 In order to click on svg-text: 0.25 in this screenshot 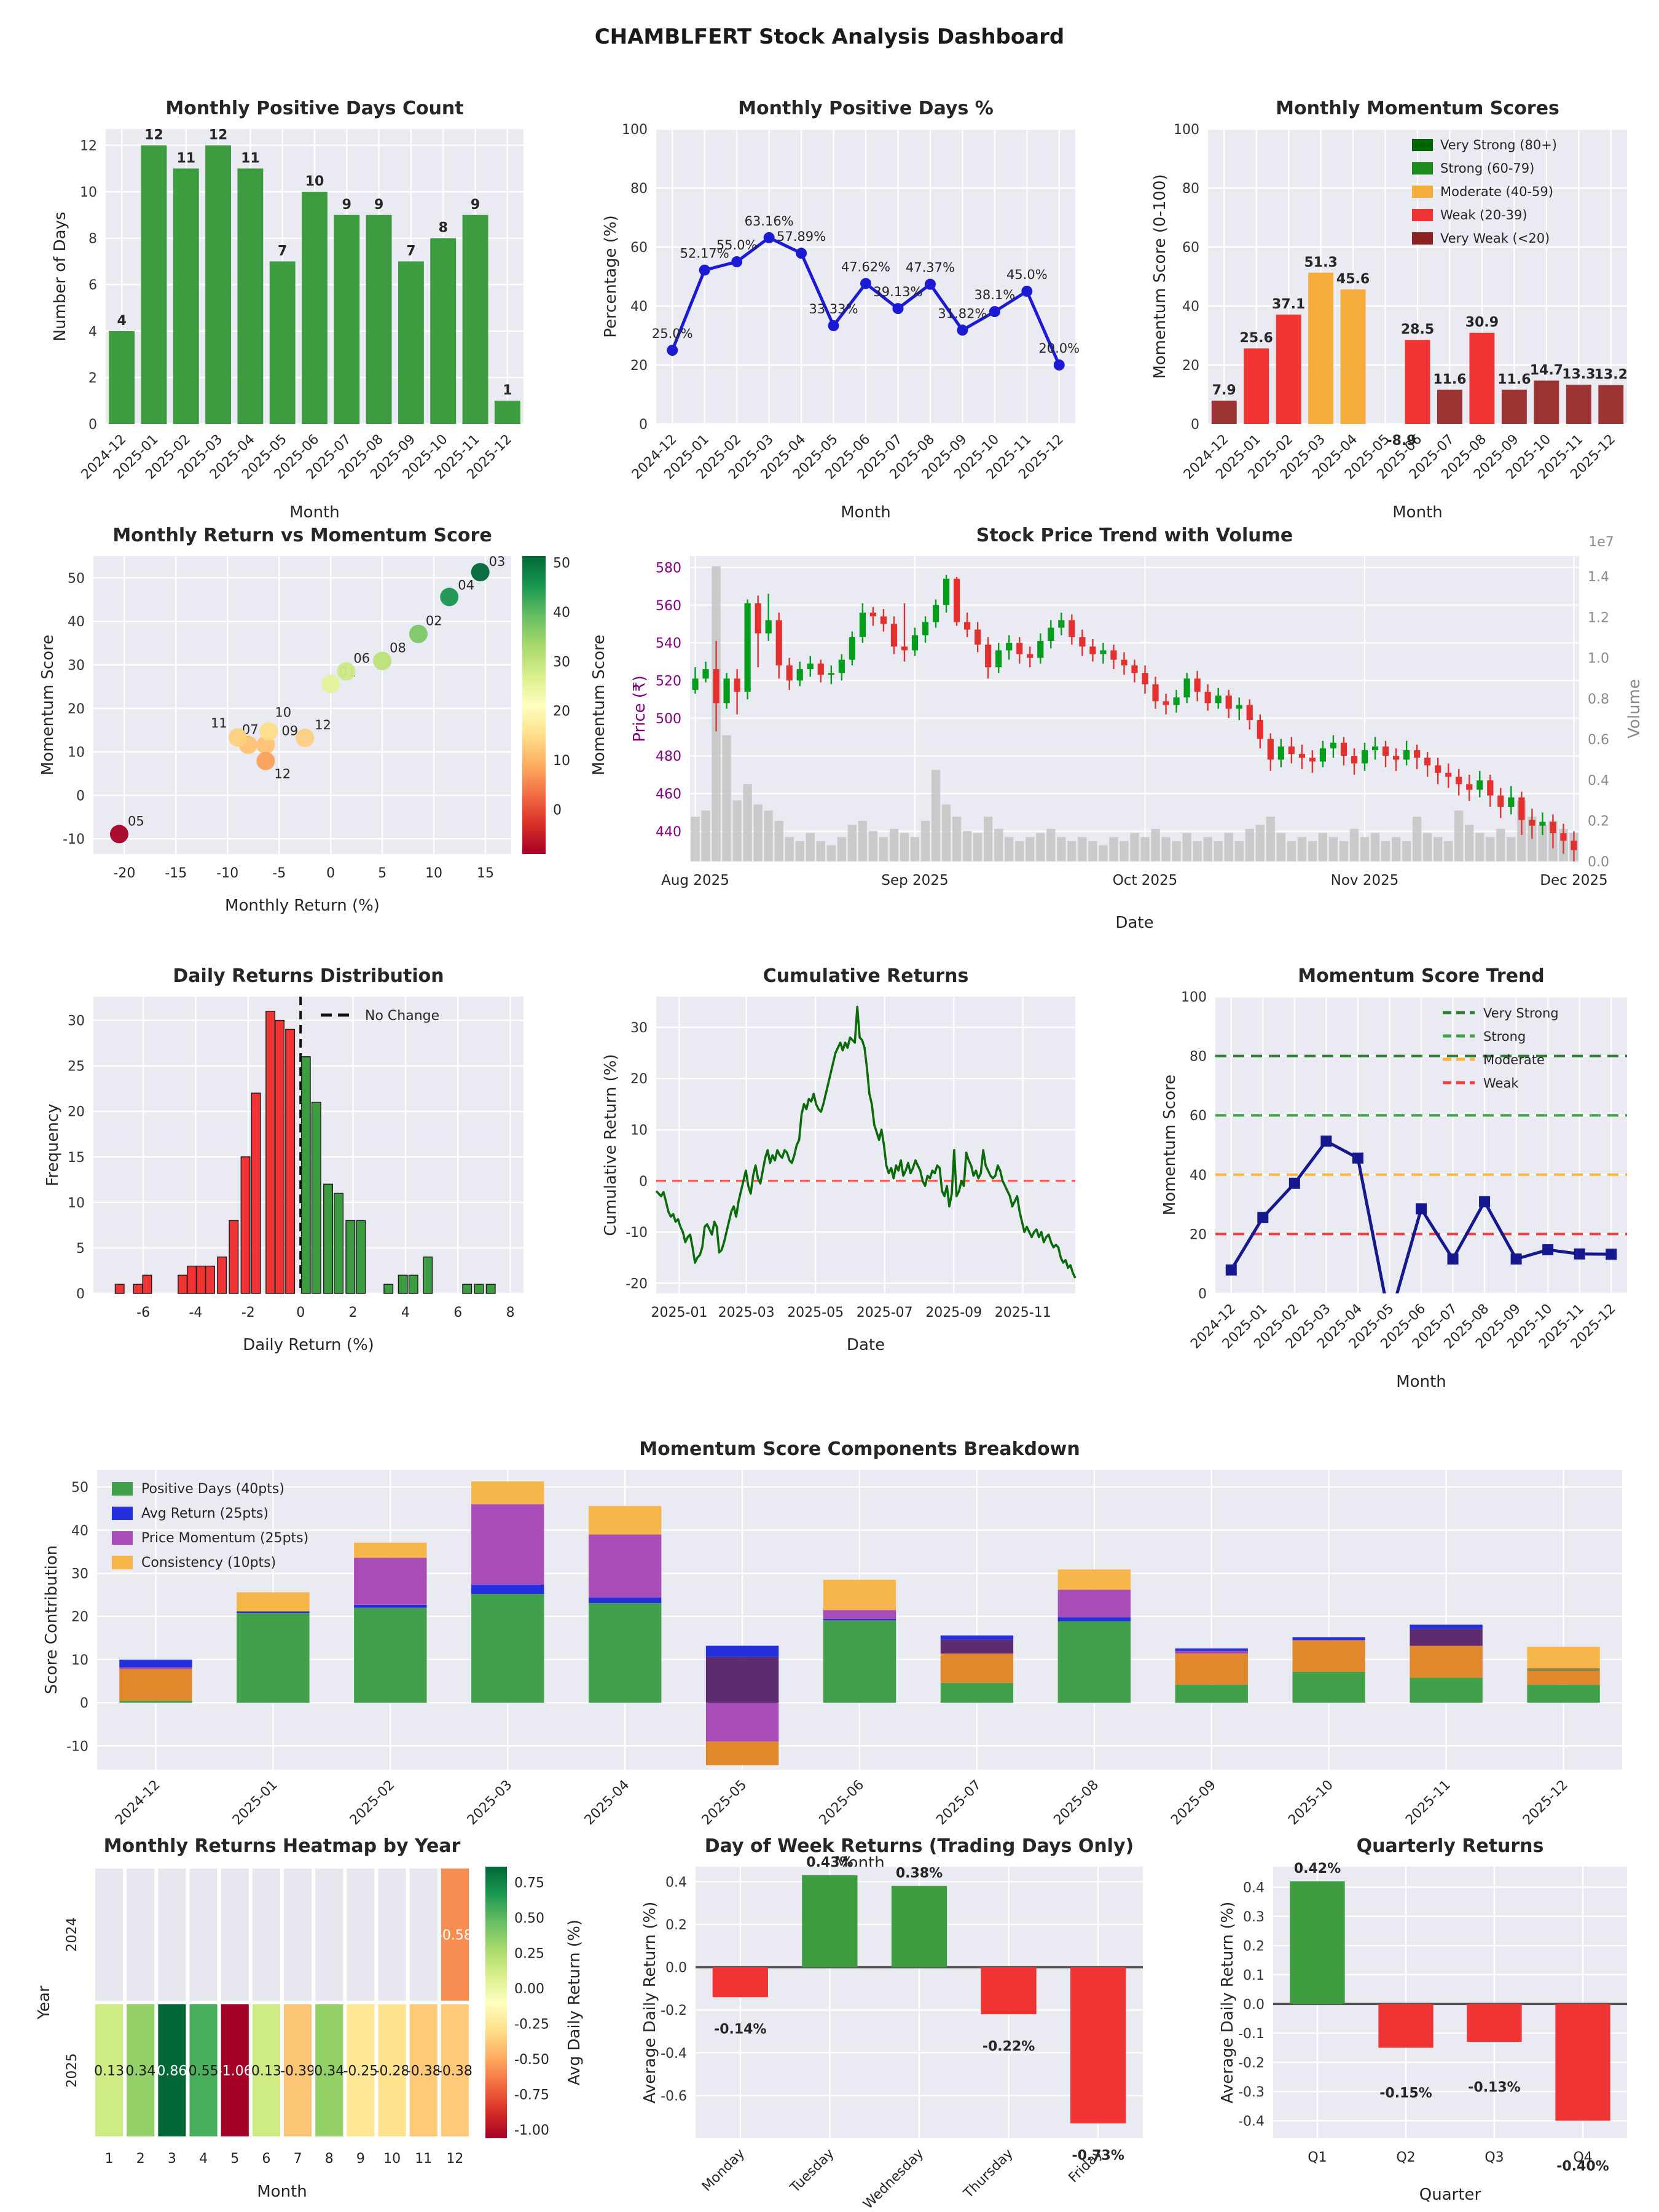, I will do `click(529, 1953)`.